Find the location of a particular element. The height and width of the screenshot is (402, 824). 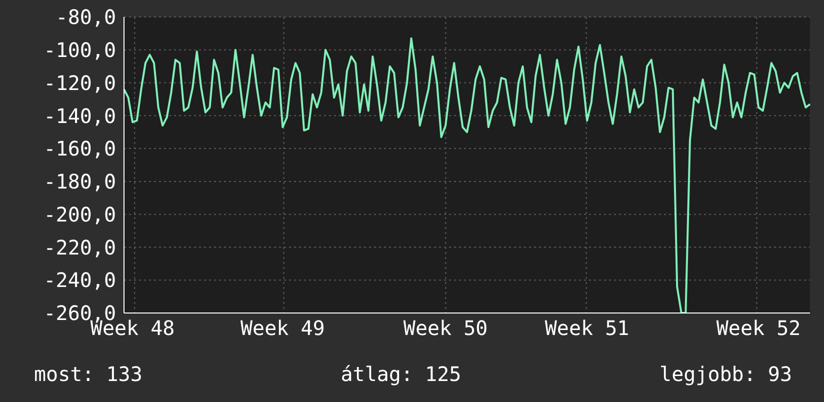

y-tick-label: -140,0 is located at coordinates (80, 116).